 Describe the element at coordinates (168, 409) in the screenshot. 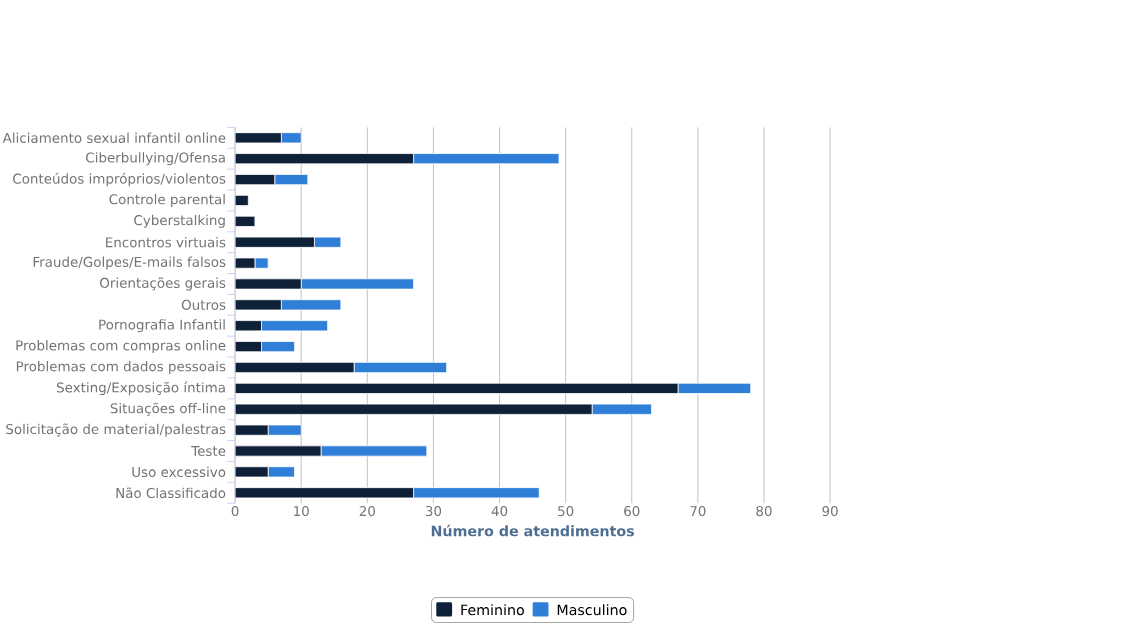

I see `y-tick-label: Situações off-line` at that location.